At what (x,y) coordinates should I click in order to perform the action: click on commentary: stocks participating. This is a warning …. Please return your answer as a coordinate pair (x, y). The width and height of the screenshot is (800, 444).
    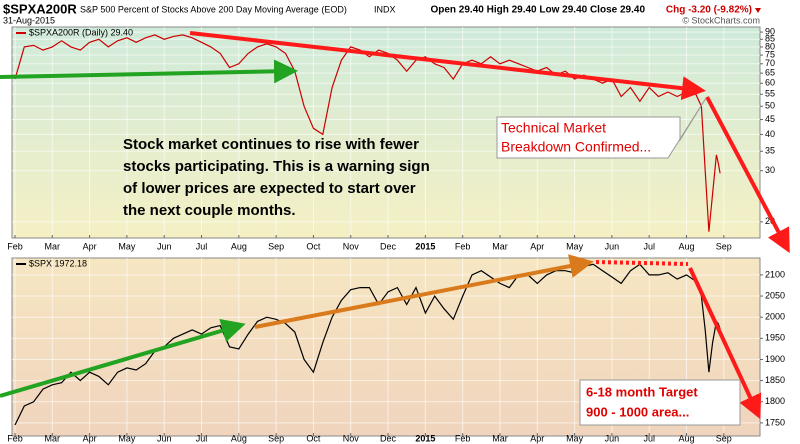
    Looking at the image, I should click on (276, 166).